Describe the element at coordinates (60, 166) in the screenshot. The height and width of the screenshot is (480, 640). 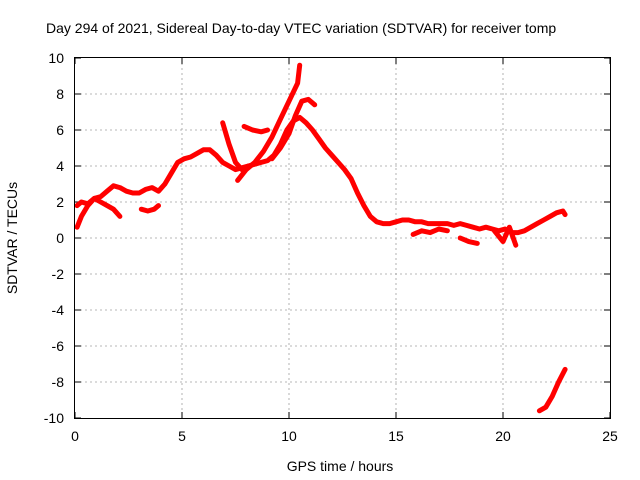
I see `y-tick-label: 4` at that location.